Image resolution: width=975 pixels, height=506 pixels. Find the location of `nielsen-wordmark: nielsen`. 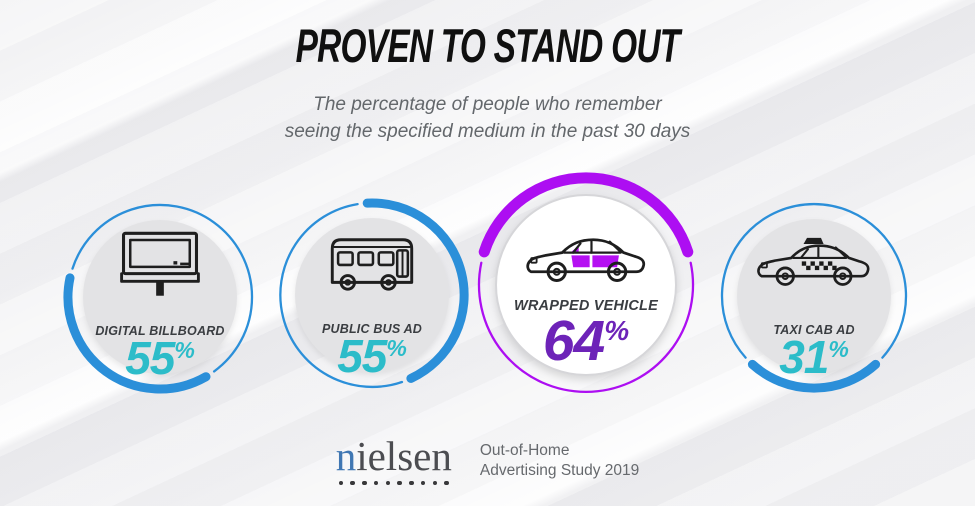

nielsen-wordmark: nielsen is located at coordinates (394, 456).